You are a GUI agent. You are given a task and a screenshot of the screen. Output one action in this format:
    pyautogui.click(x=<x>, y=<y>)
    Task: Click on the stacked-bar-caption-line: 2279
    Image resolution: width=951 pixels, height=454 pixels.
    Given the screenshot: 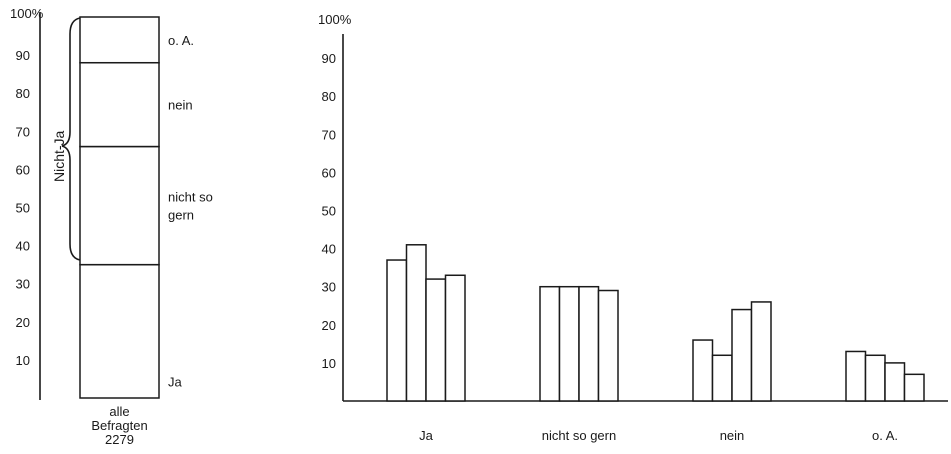 What is the action you would take?
    pyautogui.click(x=119, y=439)
    